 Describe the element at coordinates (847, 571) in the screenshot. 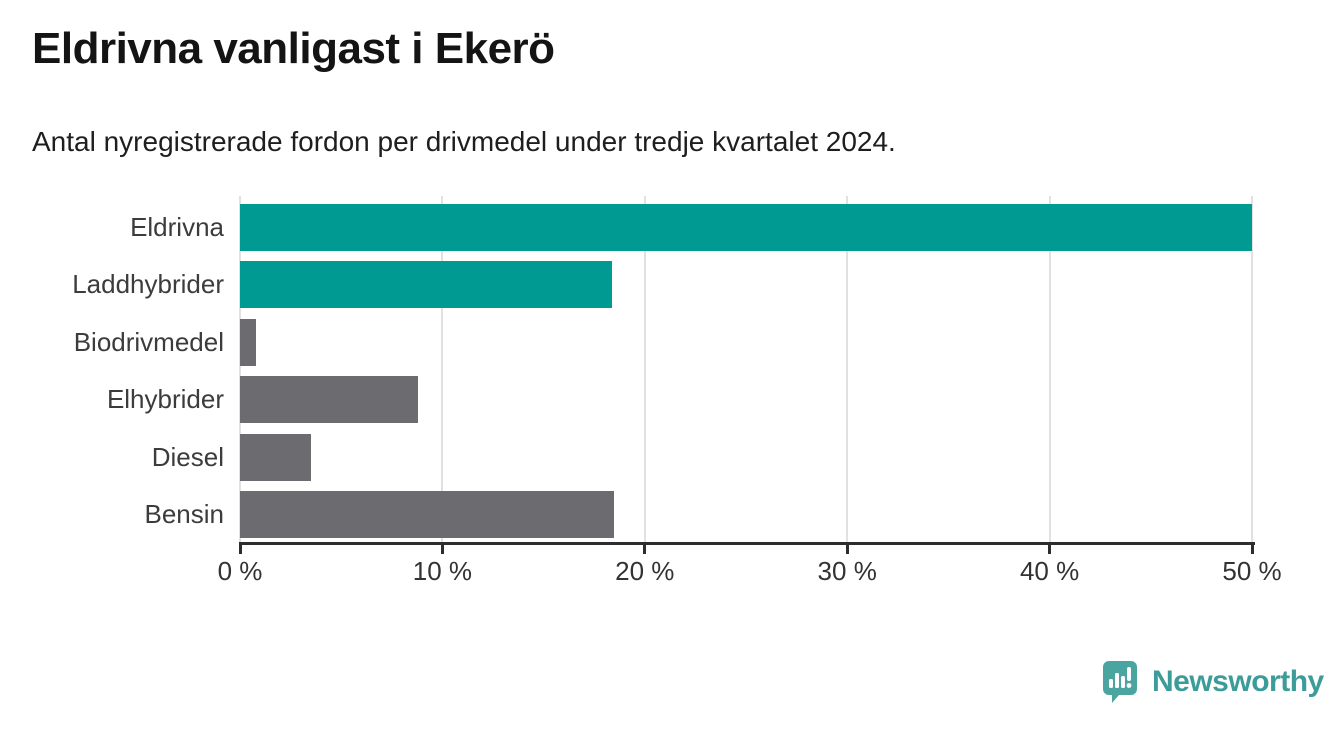

I see `x-axis-tick-label-30: 30 %` at that location.